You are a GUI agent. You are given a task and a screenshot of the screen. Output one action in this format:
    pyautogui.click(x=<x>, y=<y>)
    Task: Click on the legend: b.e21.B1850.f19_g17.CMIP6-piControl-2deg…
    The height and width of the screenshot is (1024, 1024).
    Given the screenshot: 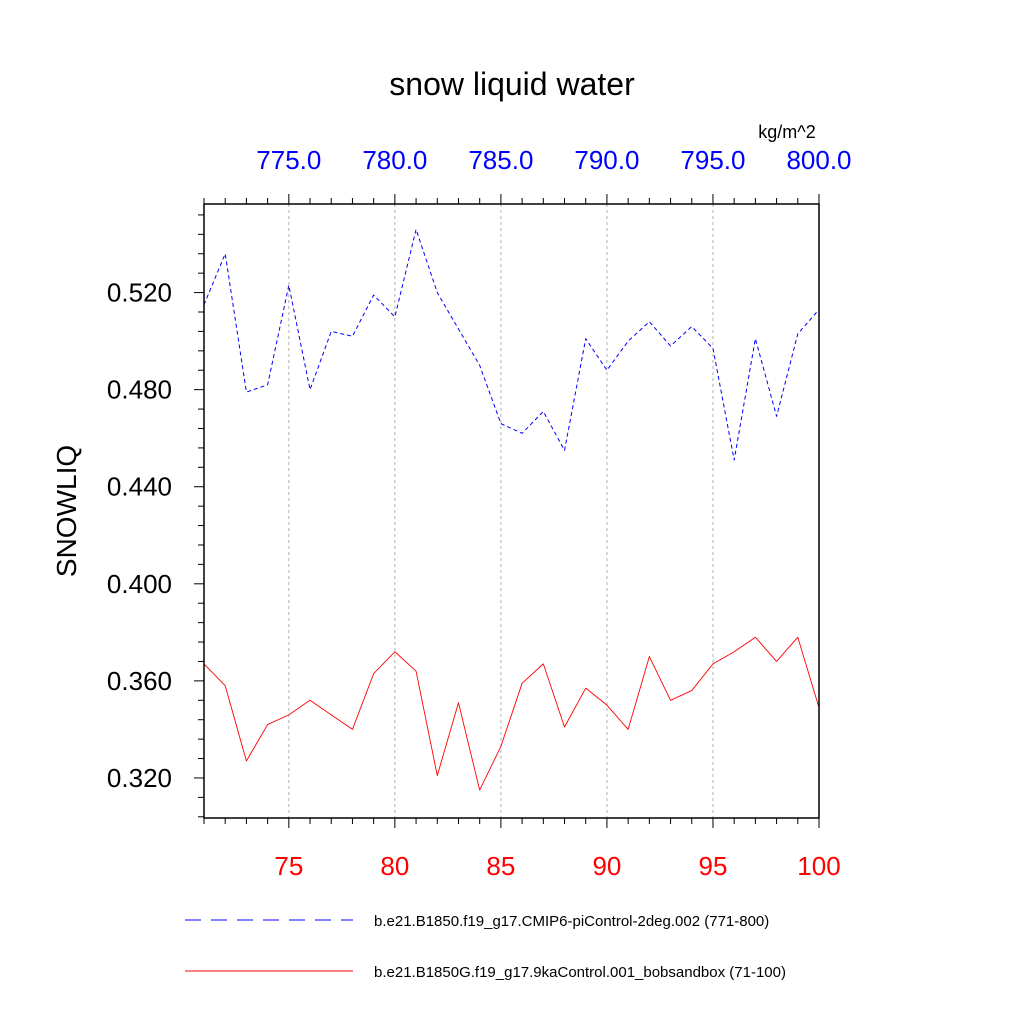 What is the action you would take?
    pyautogui.click(x=485, y=947)
    